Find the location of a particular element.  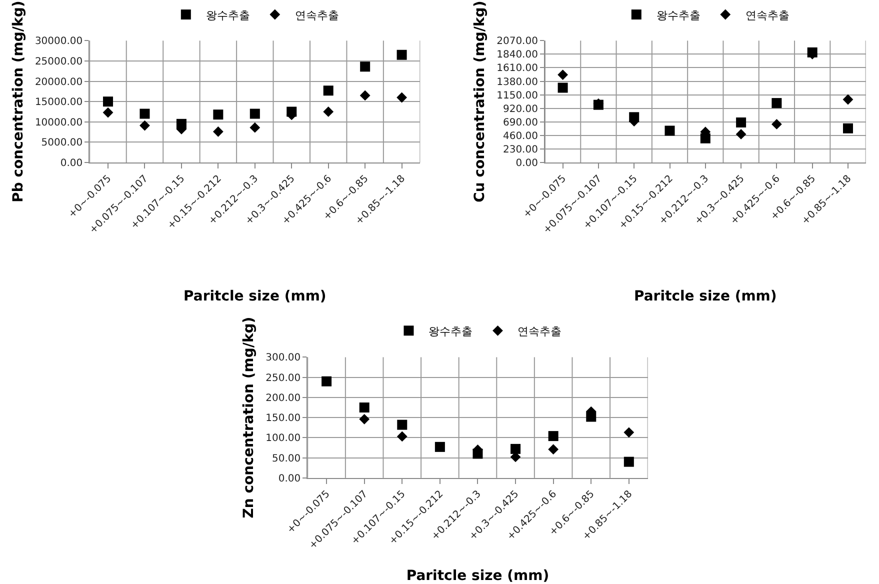

y-tick-label: 250.00 is located at coordinates (283, 378).